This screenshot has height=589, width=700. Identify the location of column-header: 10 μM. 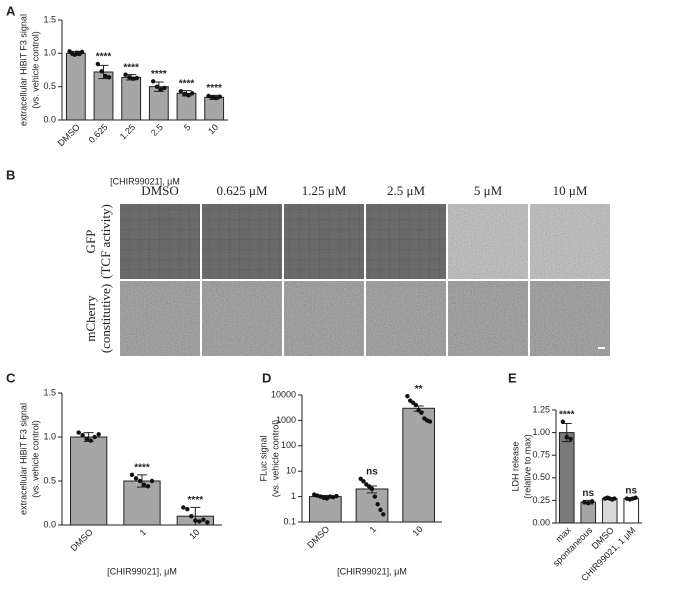
(570, 190).